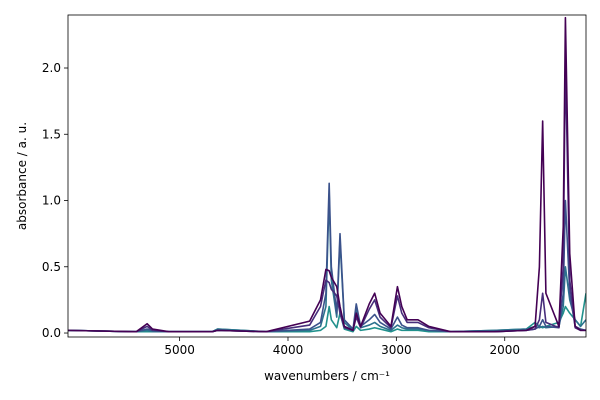 This screenshot has height=400, width=600. What do you see at coordinates (327, 313) in the screenshot?
I see `spectrum-line` at bounding box center [327, 313].